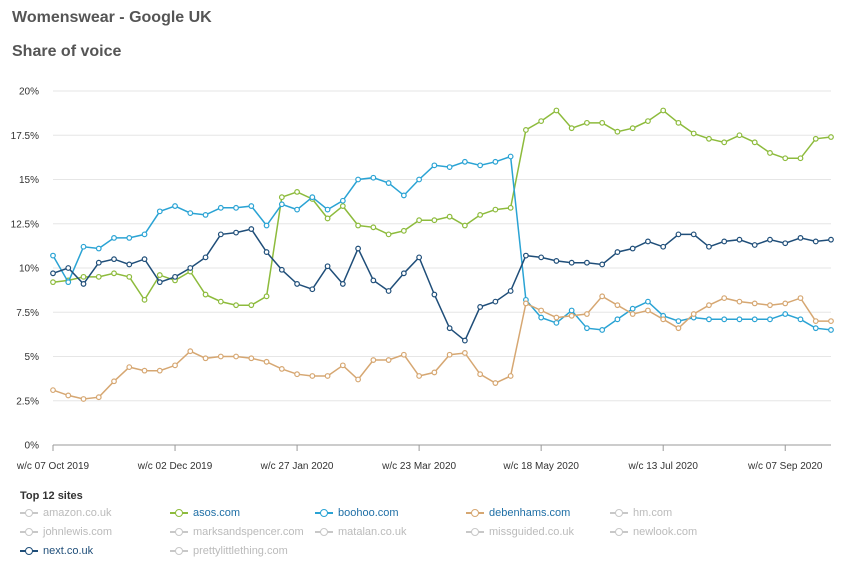  Describe the element at coordinates (641, 513) in the screenshot. I see `legend-item-hm-com: hm.com` at that location.